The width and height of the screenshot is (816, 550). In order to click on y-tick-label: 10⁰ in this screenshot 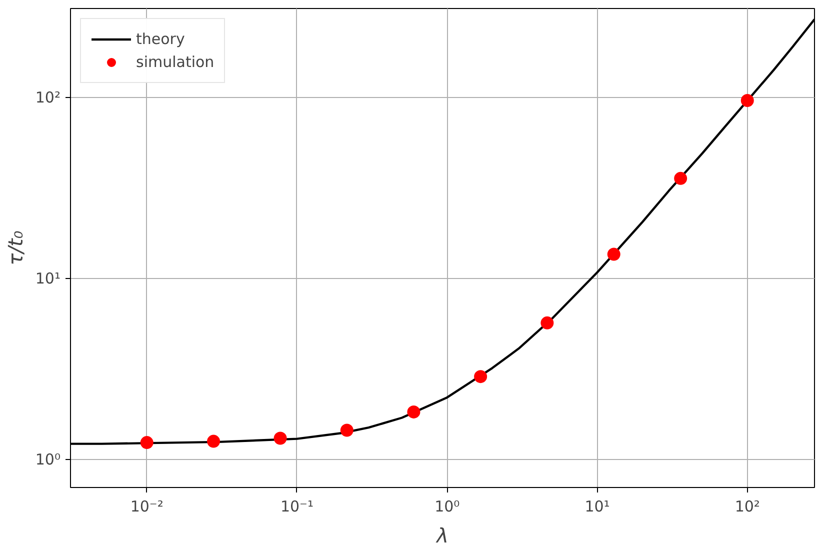, I will do `click(48, 459)`.